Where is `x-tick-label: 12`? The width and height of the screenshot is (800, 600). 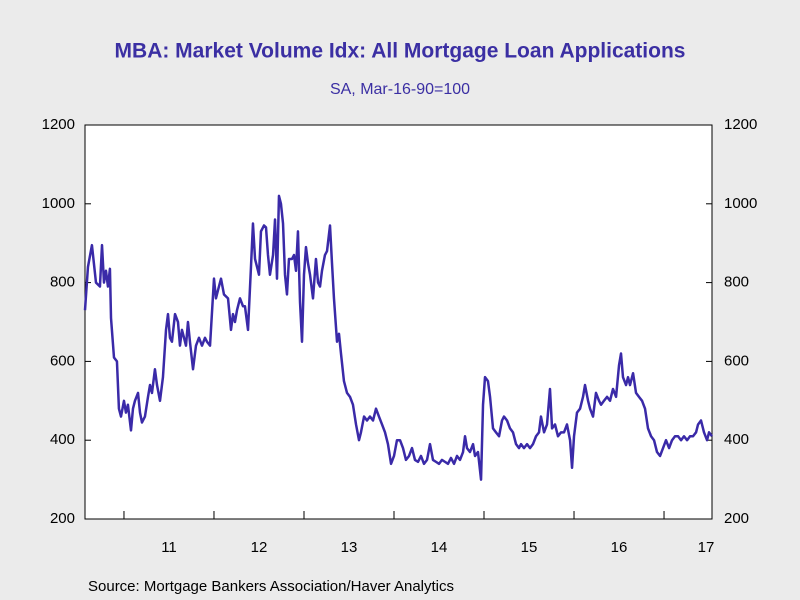
x-tick-label: 12 is located at coordinates (259, 547).